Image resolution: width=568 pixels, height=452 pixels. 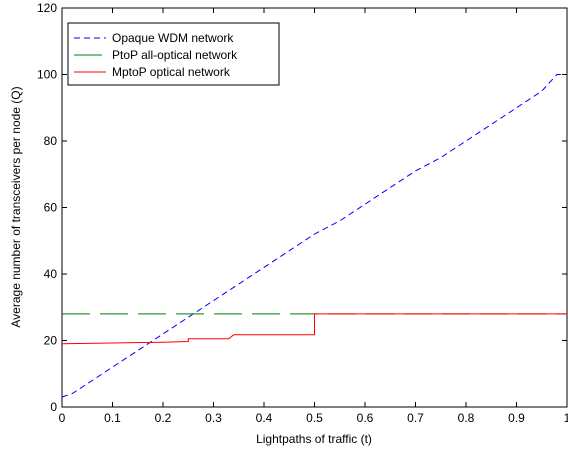 I want to click on x-tick-label: 0.6, so click(x=365, y=418).